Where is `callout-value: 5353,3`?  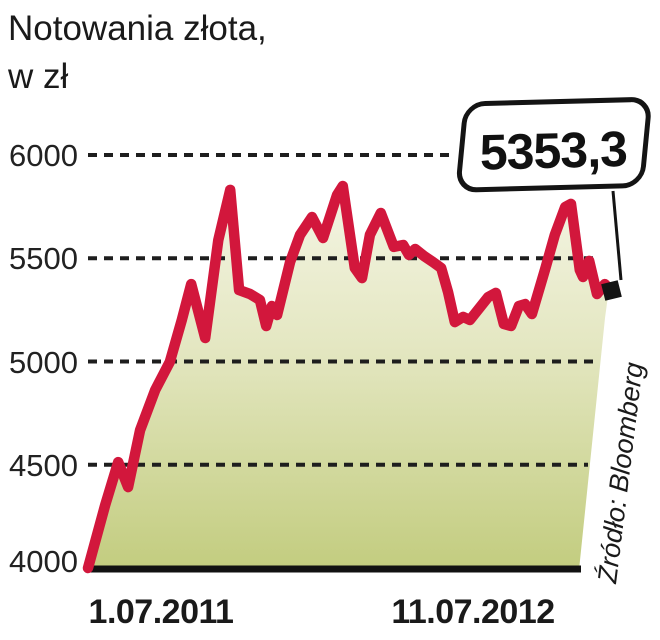
callout-value: 5353,3 is located at coordinates (553, 151).